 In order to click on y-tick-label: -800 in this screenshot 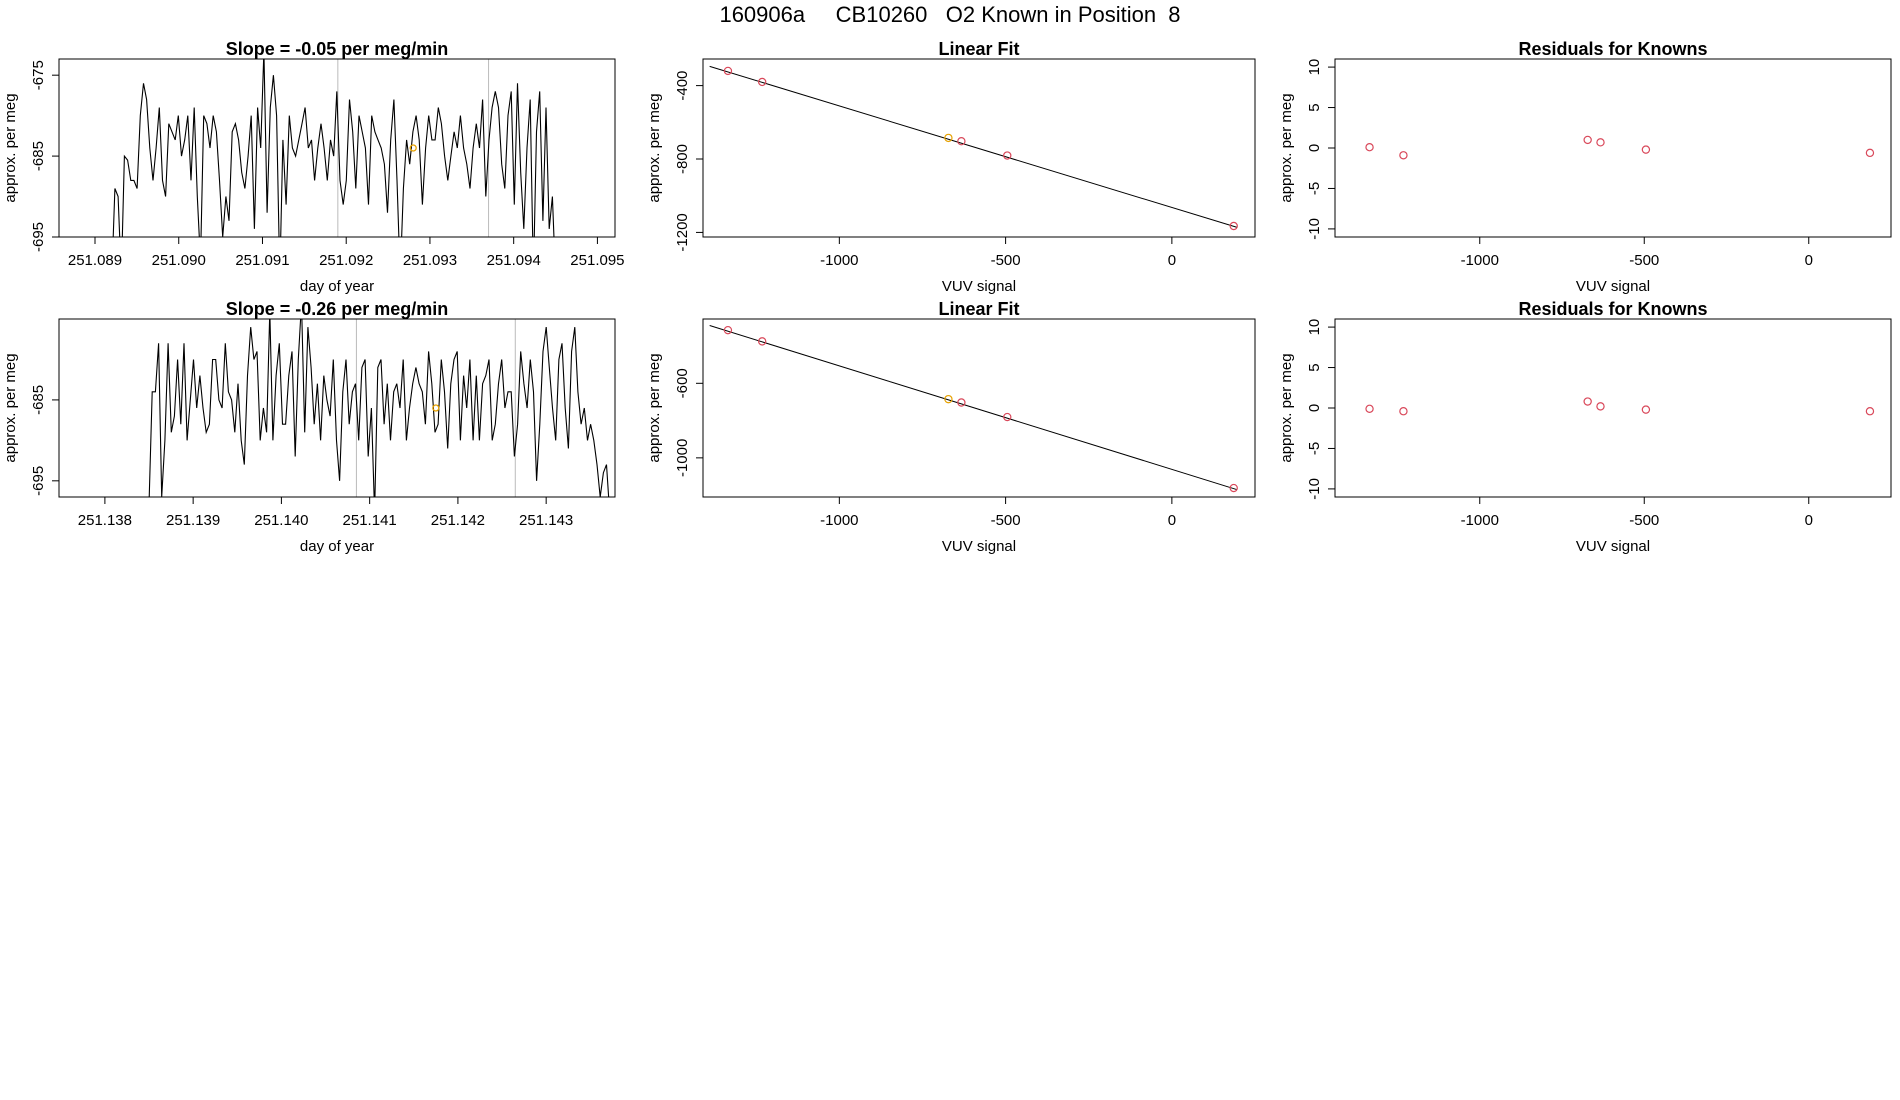, I will do `click(682, 159)`.